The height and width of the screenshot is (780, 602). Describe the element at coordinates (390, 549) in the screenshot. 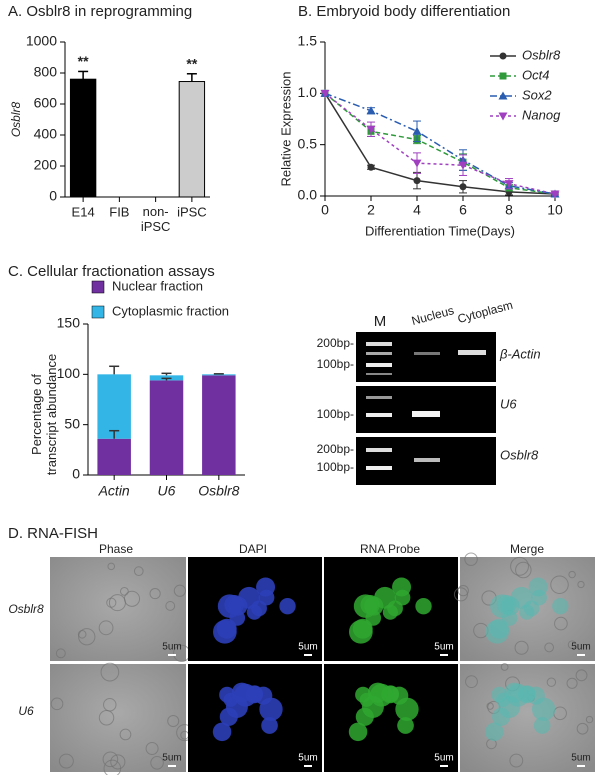

I see `column-label: RNA Probe` at that location.